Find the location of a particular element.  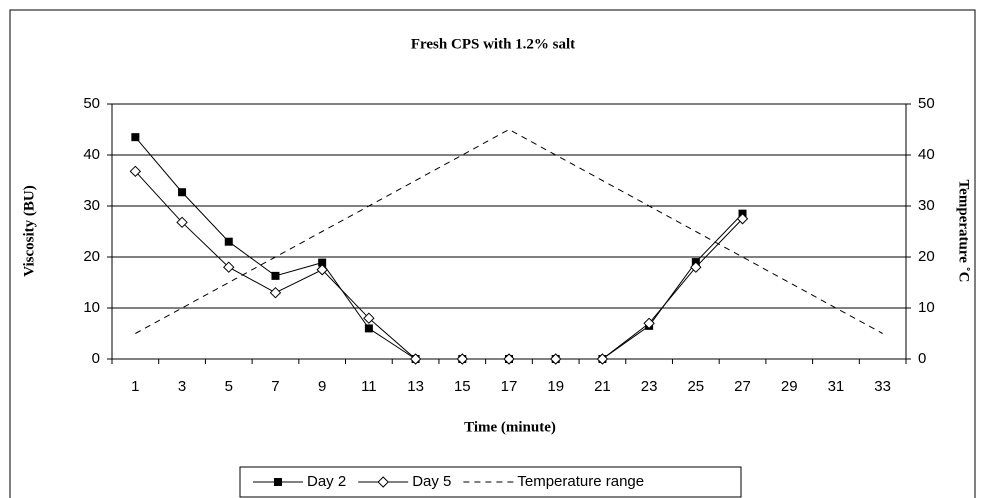

legend-label: Temperature range is located at coordinates (580, 481).